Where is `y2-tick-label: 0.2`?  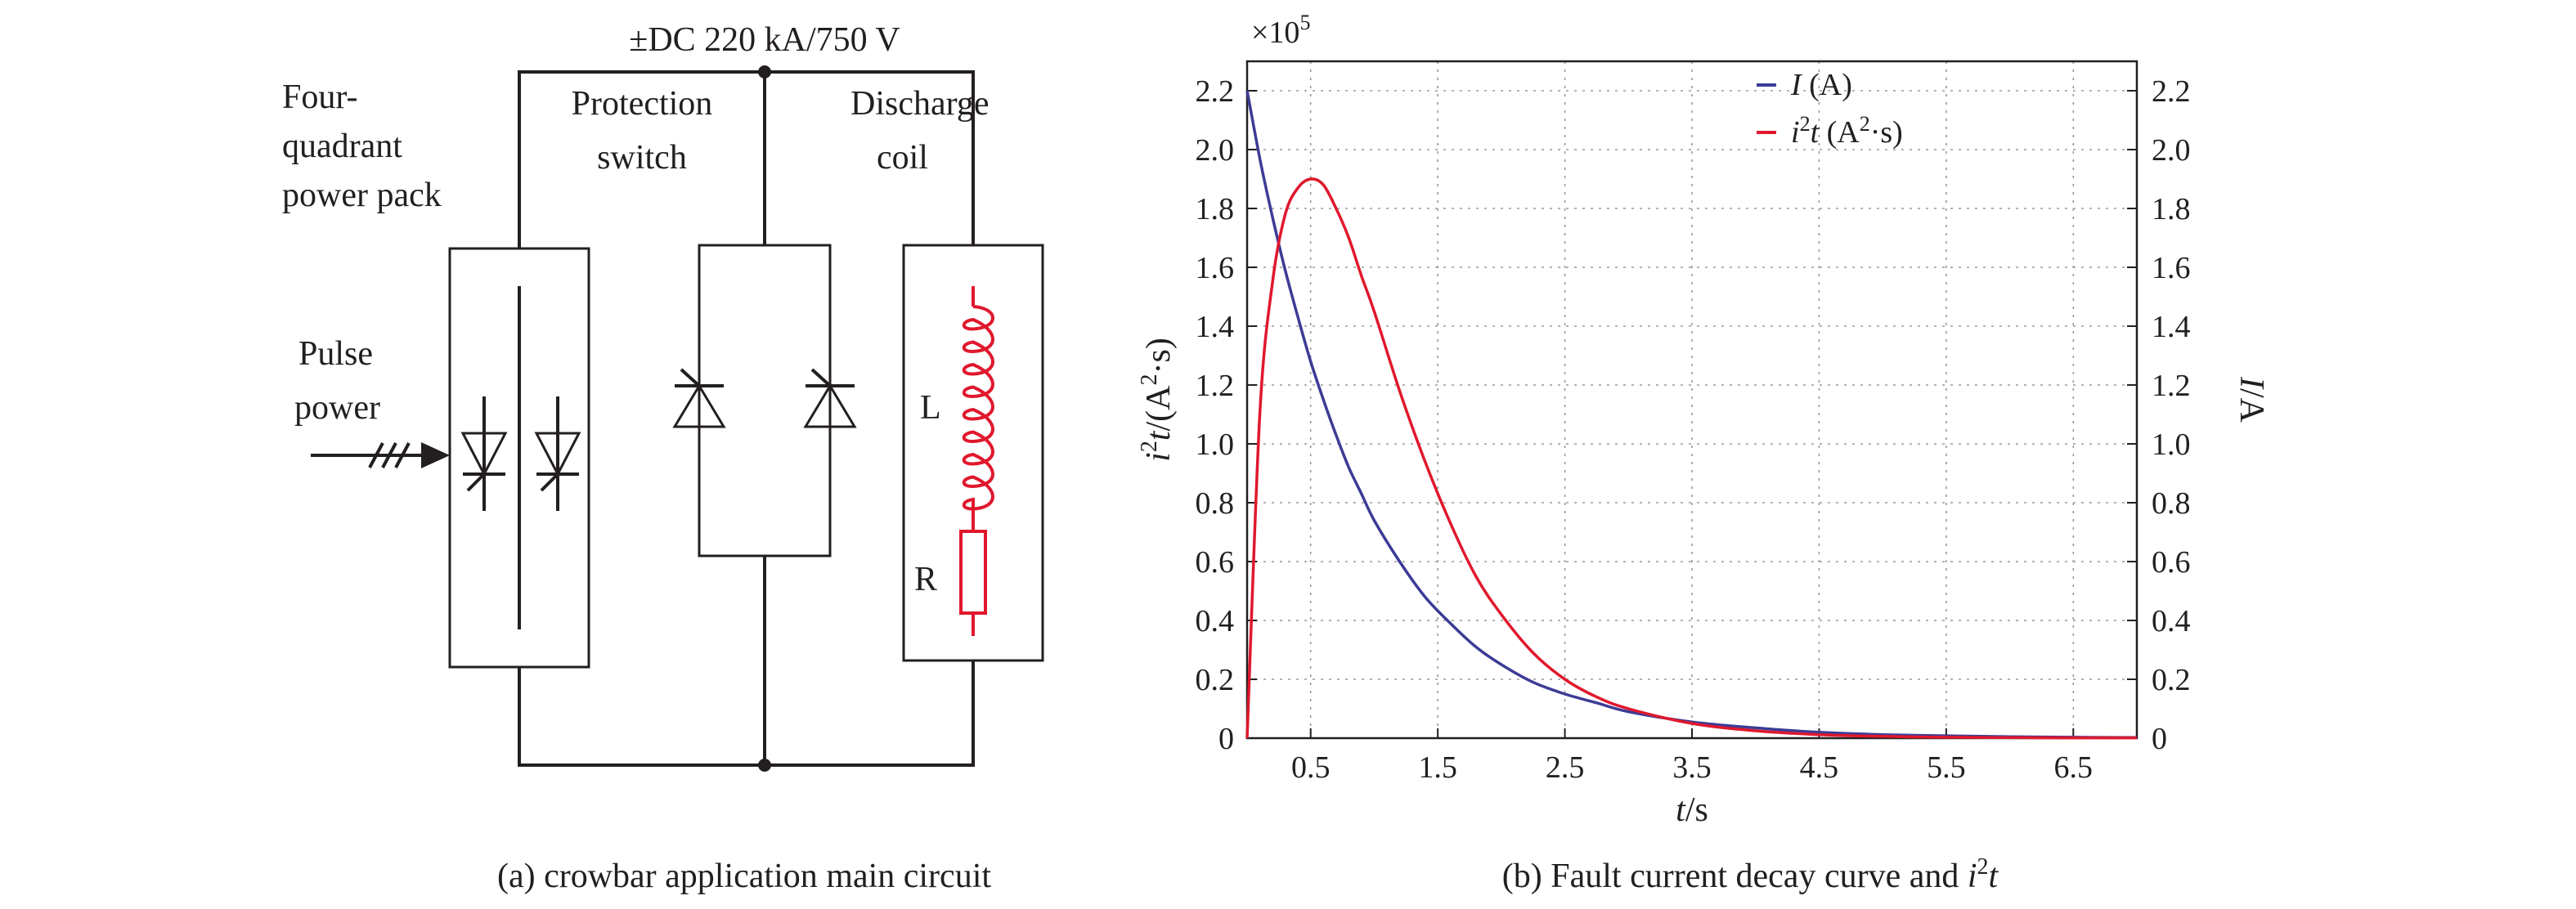
y2-tick-label: 0.2 is located at coordinates (2171, 680).